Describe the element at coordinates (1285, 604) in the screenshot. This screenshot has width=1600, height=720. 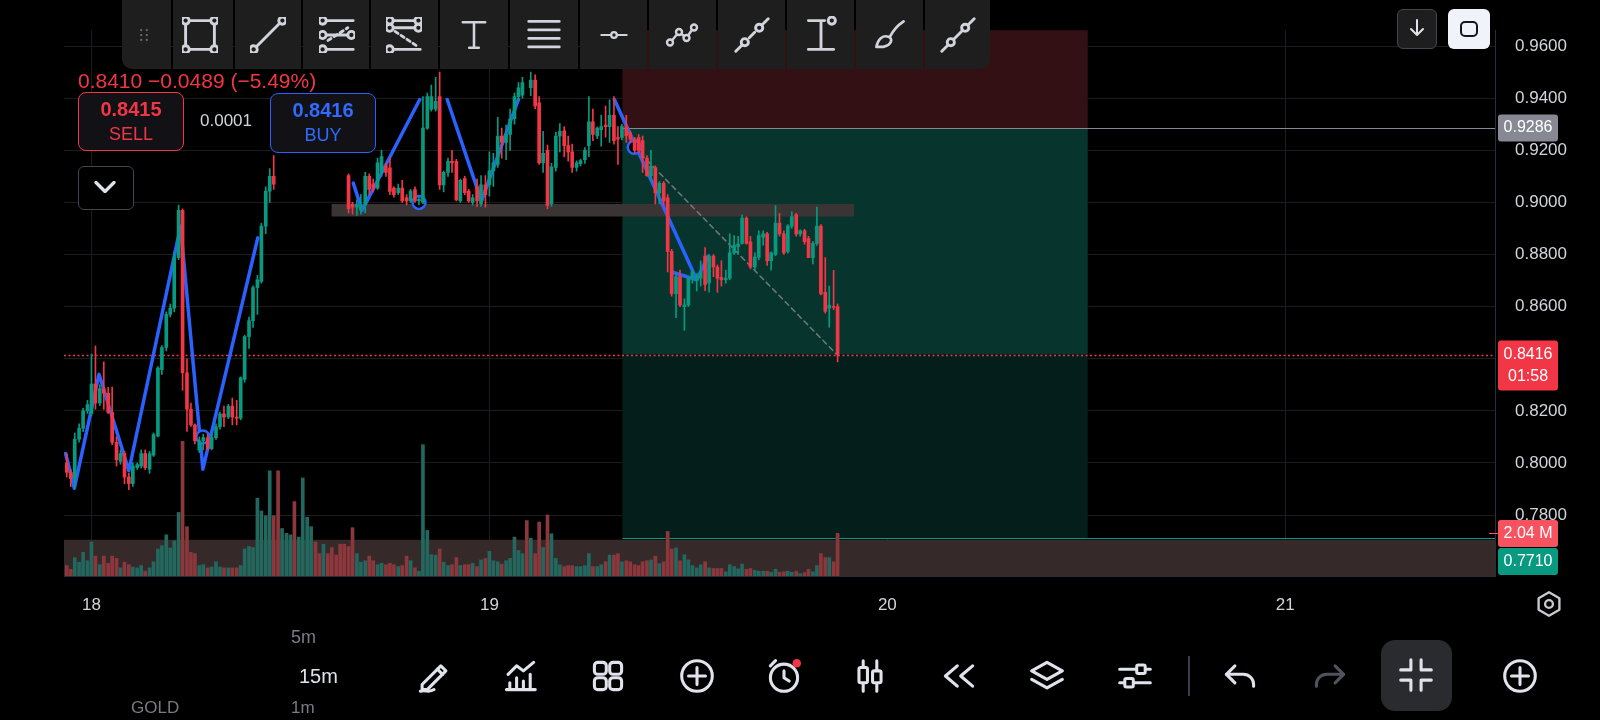
I see `x-tick-label: 21` at that location.